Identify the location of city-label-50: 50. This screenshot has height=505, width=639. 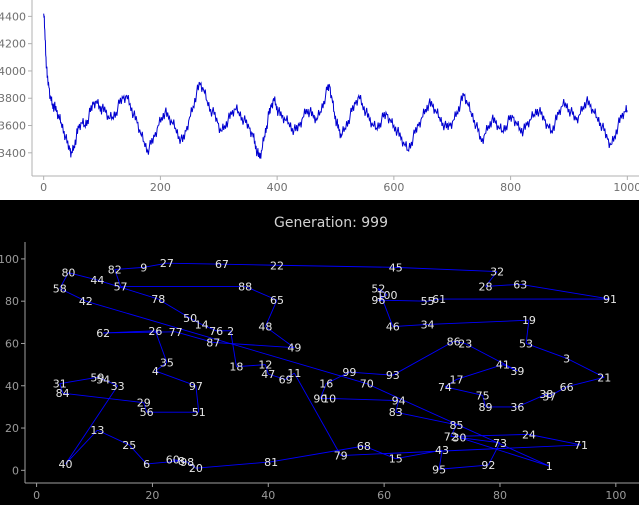
(190, 318).